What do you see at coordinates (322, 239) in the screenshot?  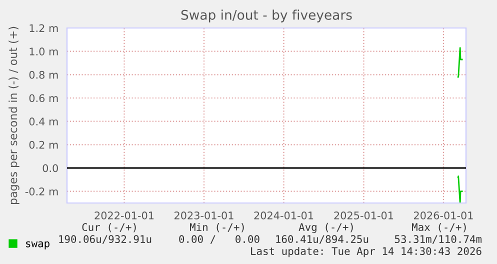 I see `text: 160.41u/894.25u` at bounding box center [322, 239].